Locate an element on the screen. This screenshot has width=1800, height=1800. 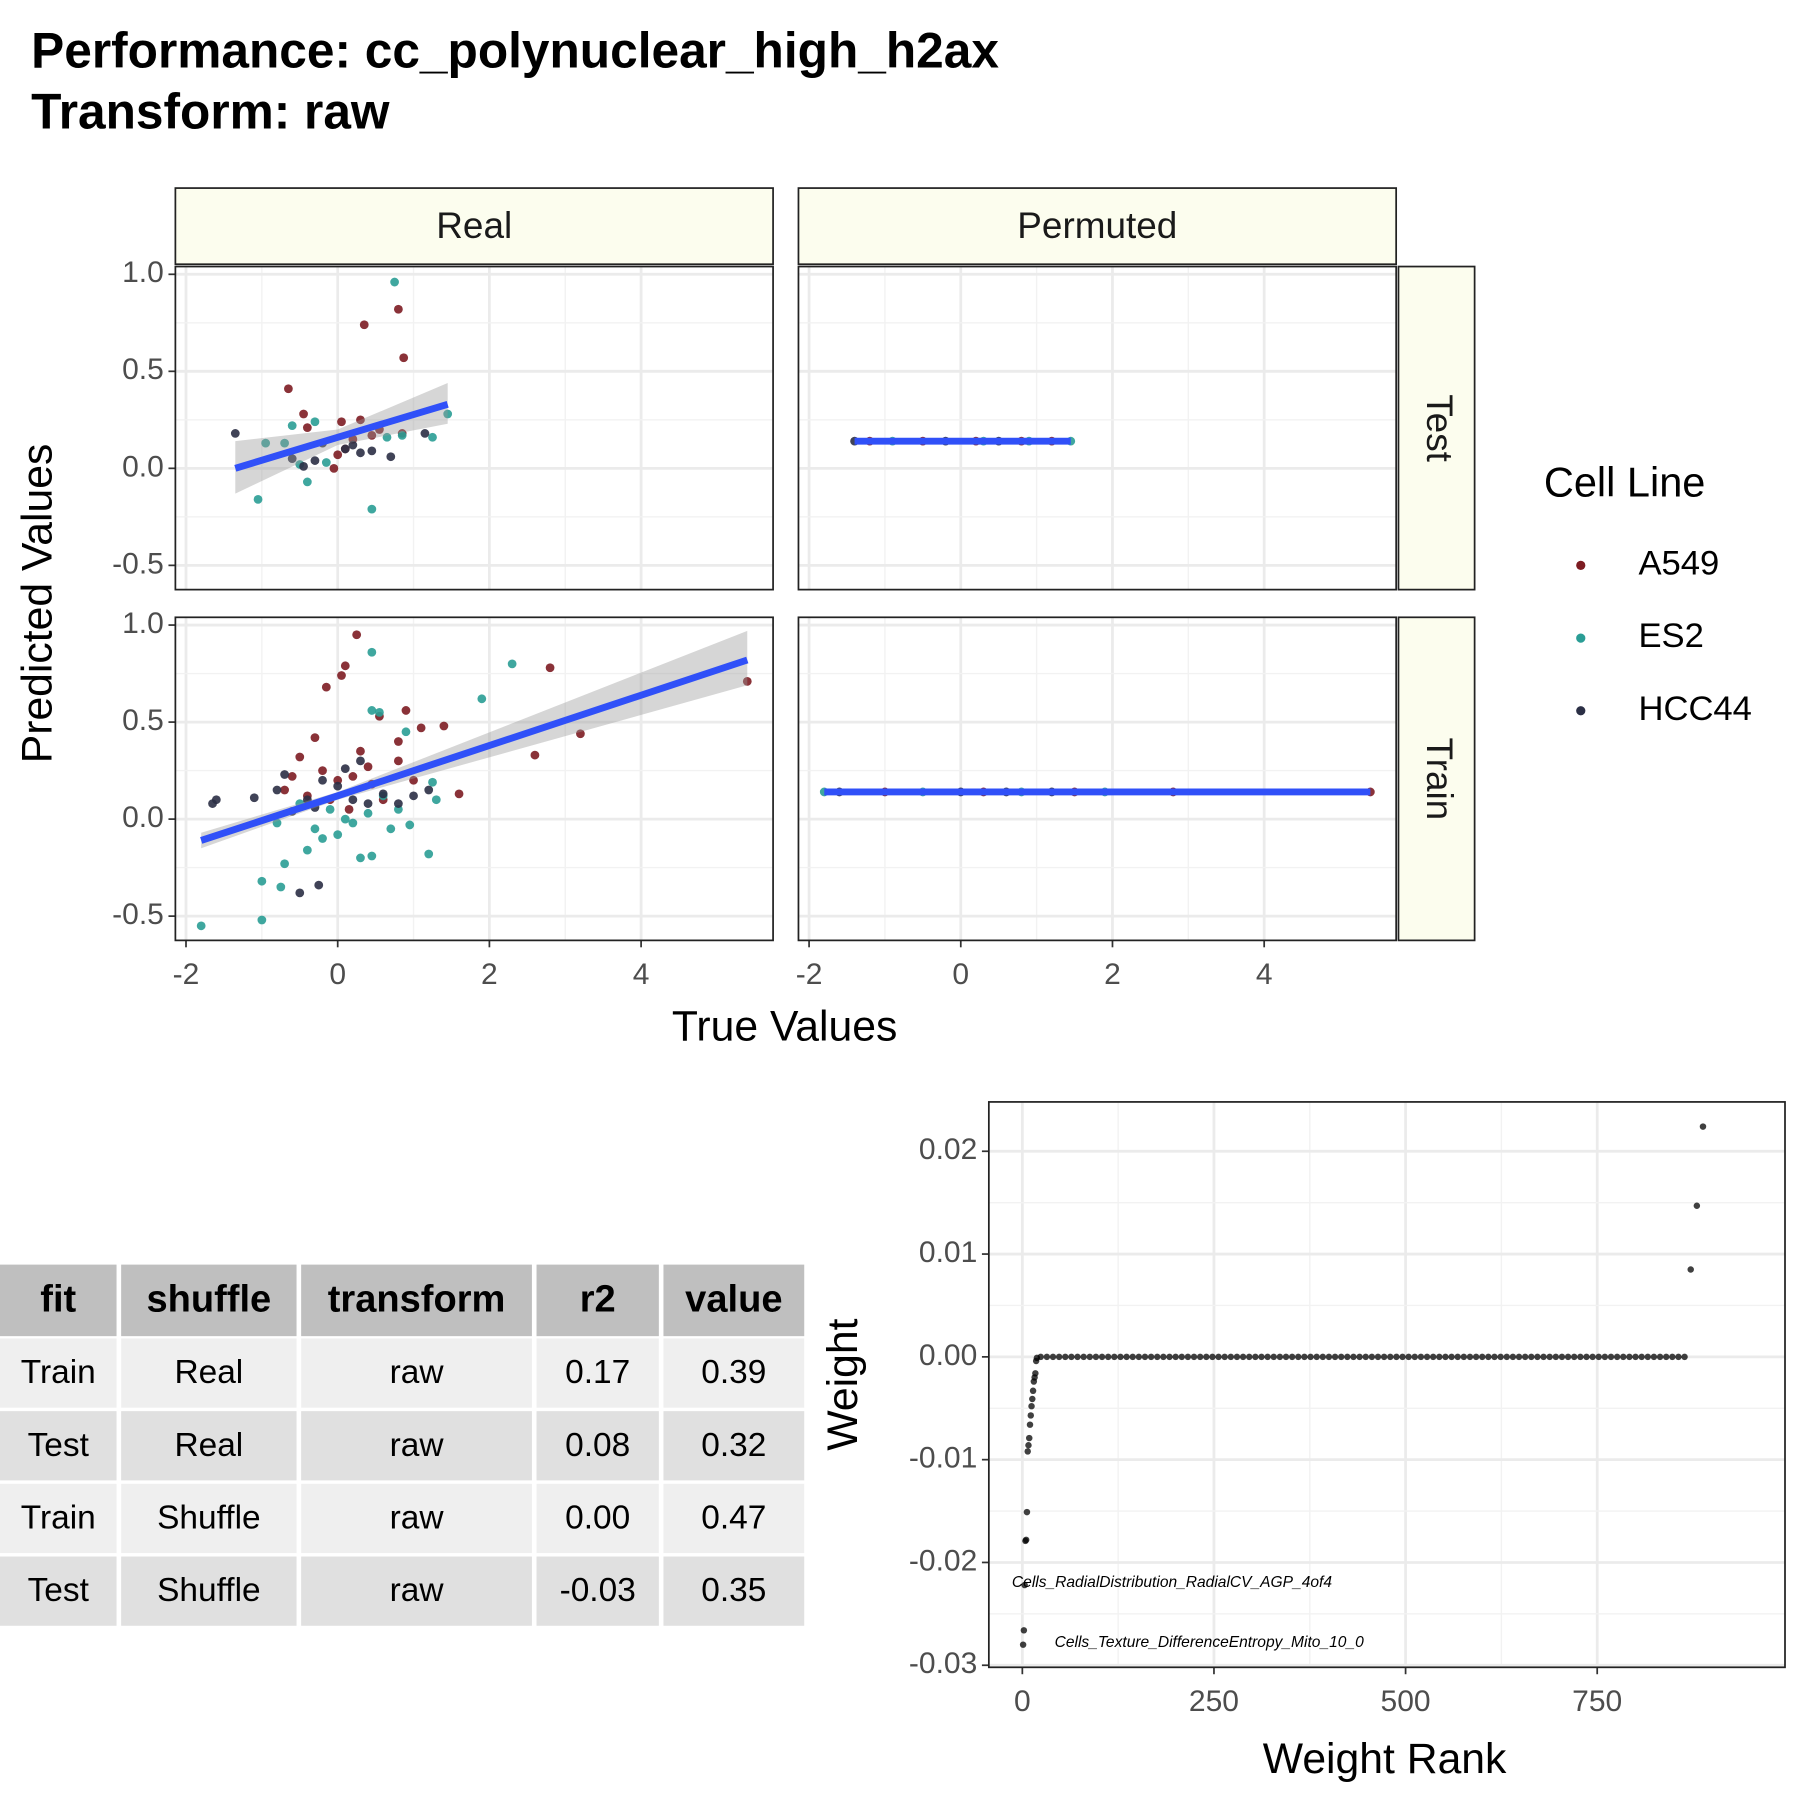
x-axis-title: Weight Rank is located at coordinates (1385, 1759).